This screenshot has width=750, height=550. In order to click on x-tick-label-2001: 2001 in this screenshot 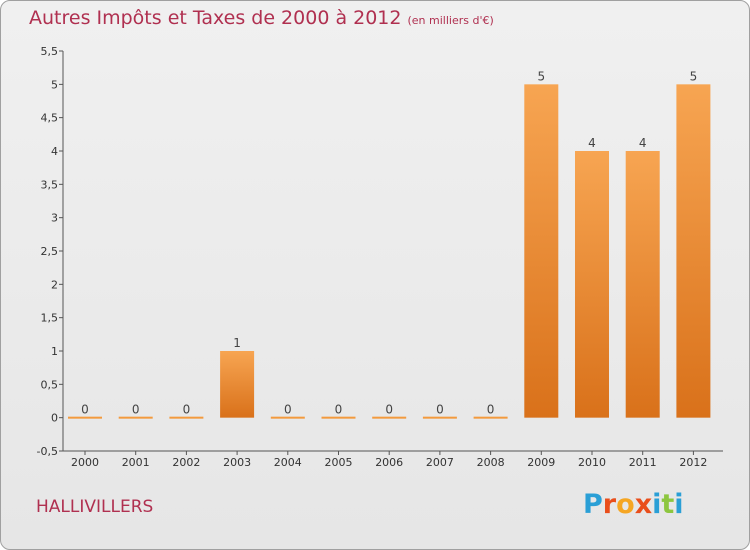, I will do `click(136, 462)`.